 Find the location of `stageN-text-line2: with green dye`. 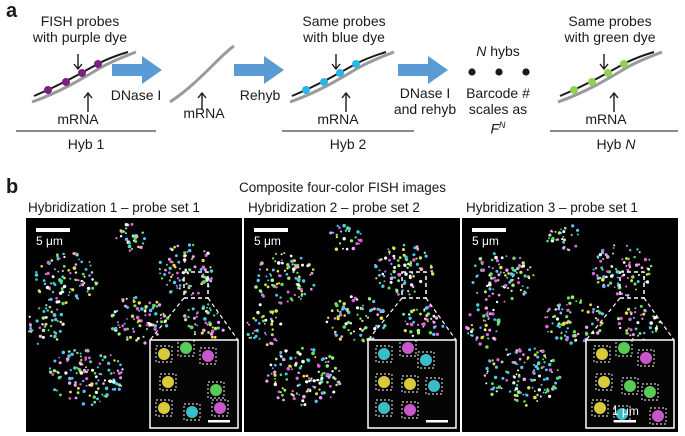

stageN-text-line2: with green dye is located at coordinates (610, 37).